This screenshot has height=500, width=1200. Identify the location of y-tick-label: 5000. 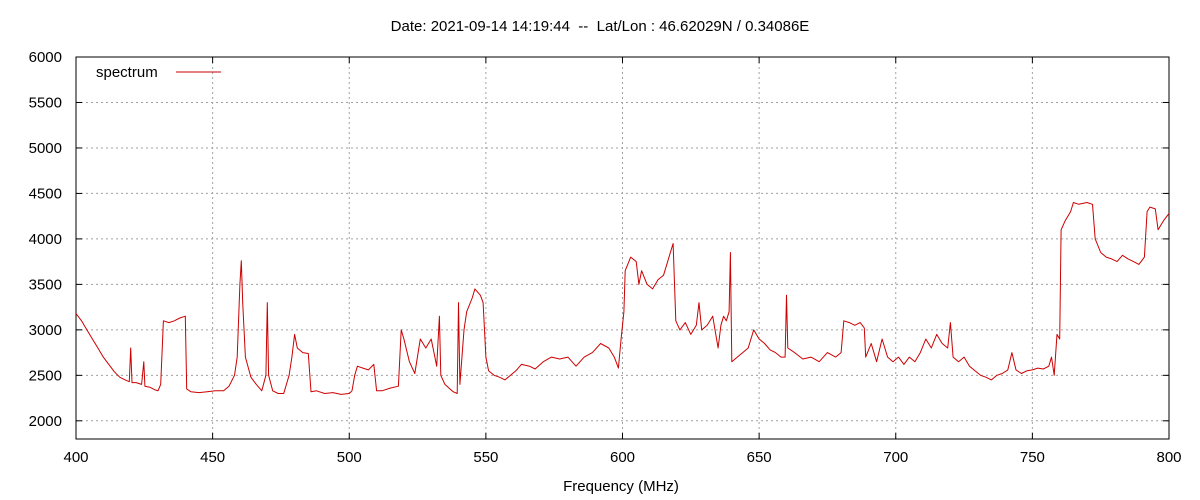
(45, 148).